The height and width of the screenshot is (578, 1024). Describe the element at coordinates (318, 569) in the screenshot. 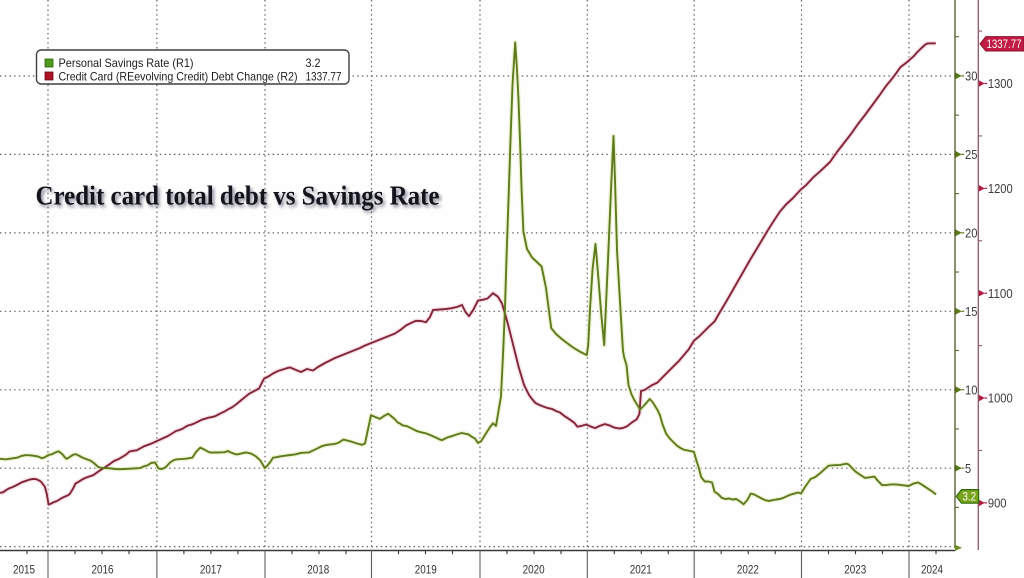

I see `svg-text: 2018` at that location.